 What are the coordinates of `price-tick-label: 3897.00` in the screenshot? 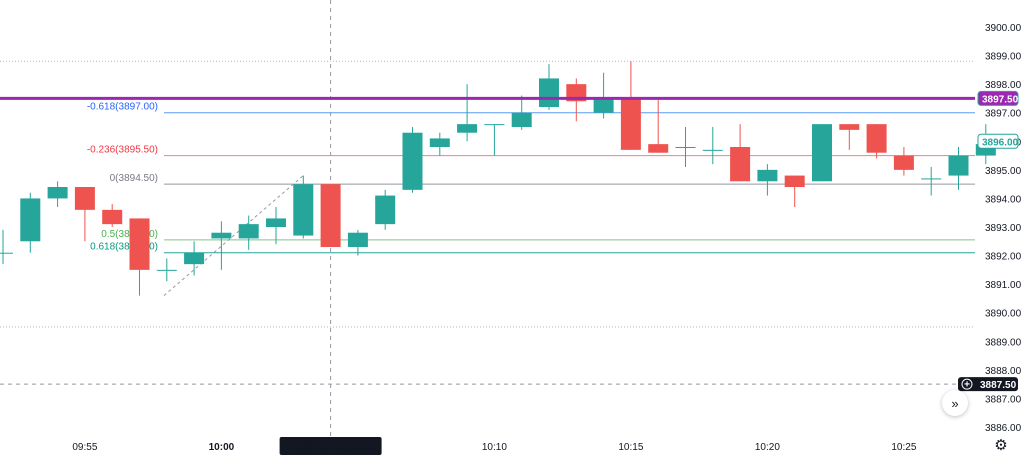 It's located at (1003, 114).